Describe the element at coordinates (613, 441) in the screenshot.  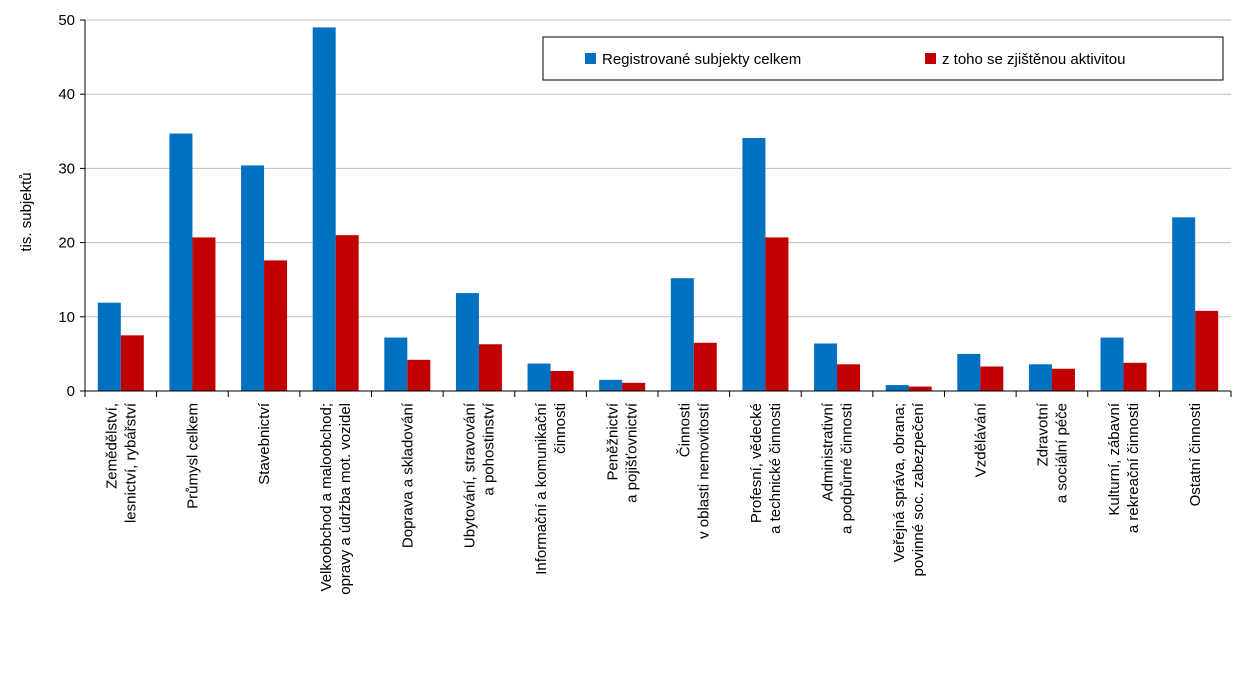
I see `x-category-label: Peněžnictví` at that location.